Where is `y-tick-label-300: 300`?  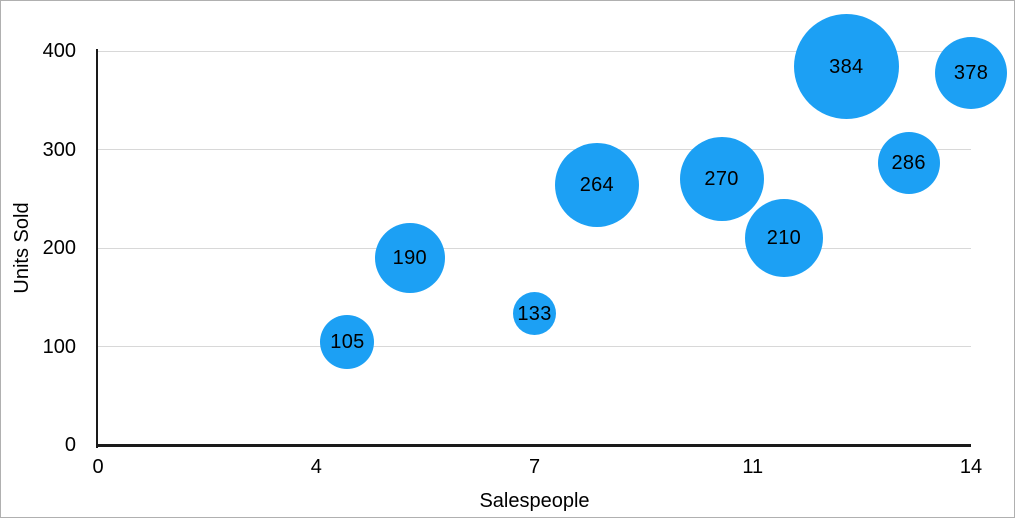 y-tick-label-300: 300 is located at coordinates (59, 149).